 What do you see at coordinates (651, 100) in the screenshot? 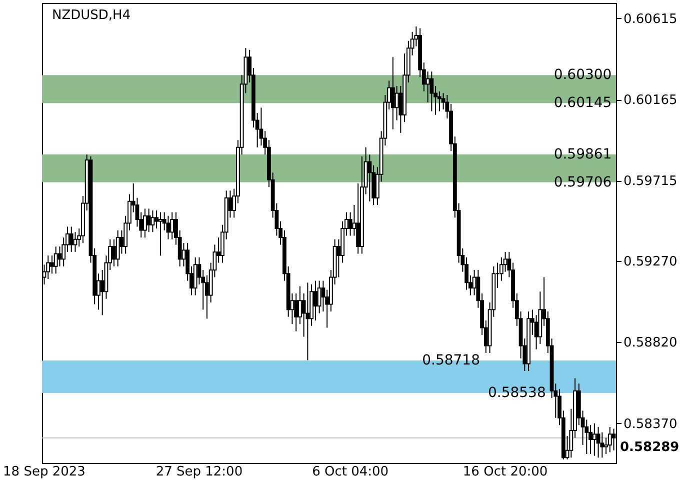
I see `y-tick-label: 0.60165` at bounding box center [651, 100].